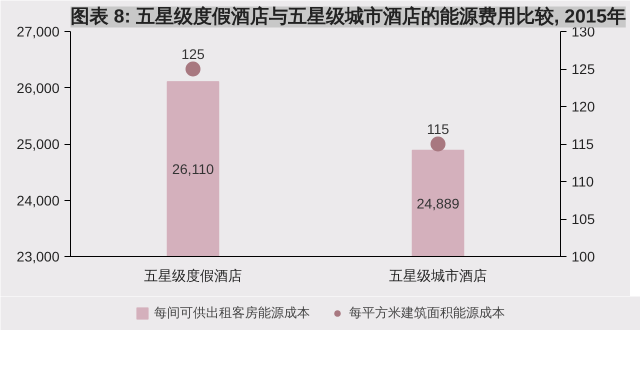 The image size is (640, 377). What do you see at coordinates (38, 88) in the screenshot?
I see `y-tick-label: 26,000` at bounding box center [38, 88].